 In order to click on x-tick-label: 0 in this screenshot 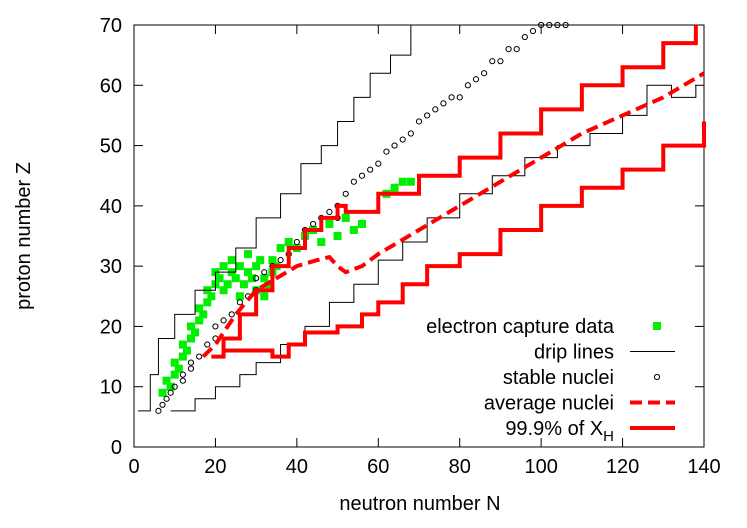, I will do `click(133, 467)`.